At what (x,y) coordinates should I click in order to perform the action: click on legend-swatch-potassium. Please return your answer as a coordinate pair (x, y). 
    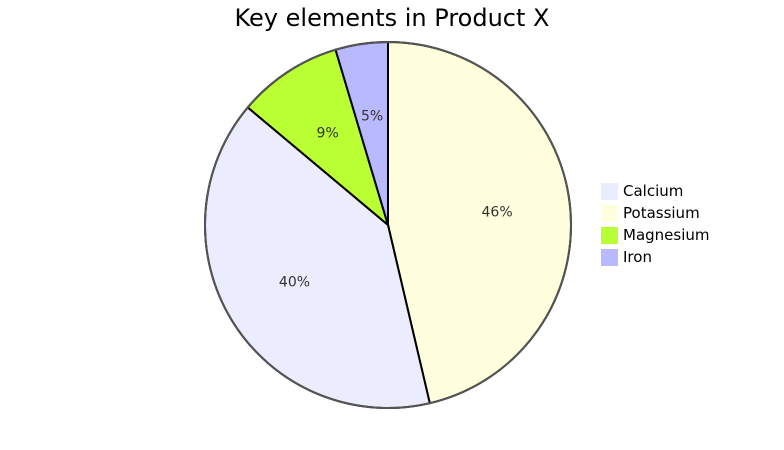
    Looking at the image, I should click on (609, 213).